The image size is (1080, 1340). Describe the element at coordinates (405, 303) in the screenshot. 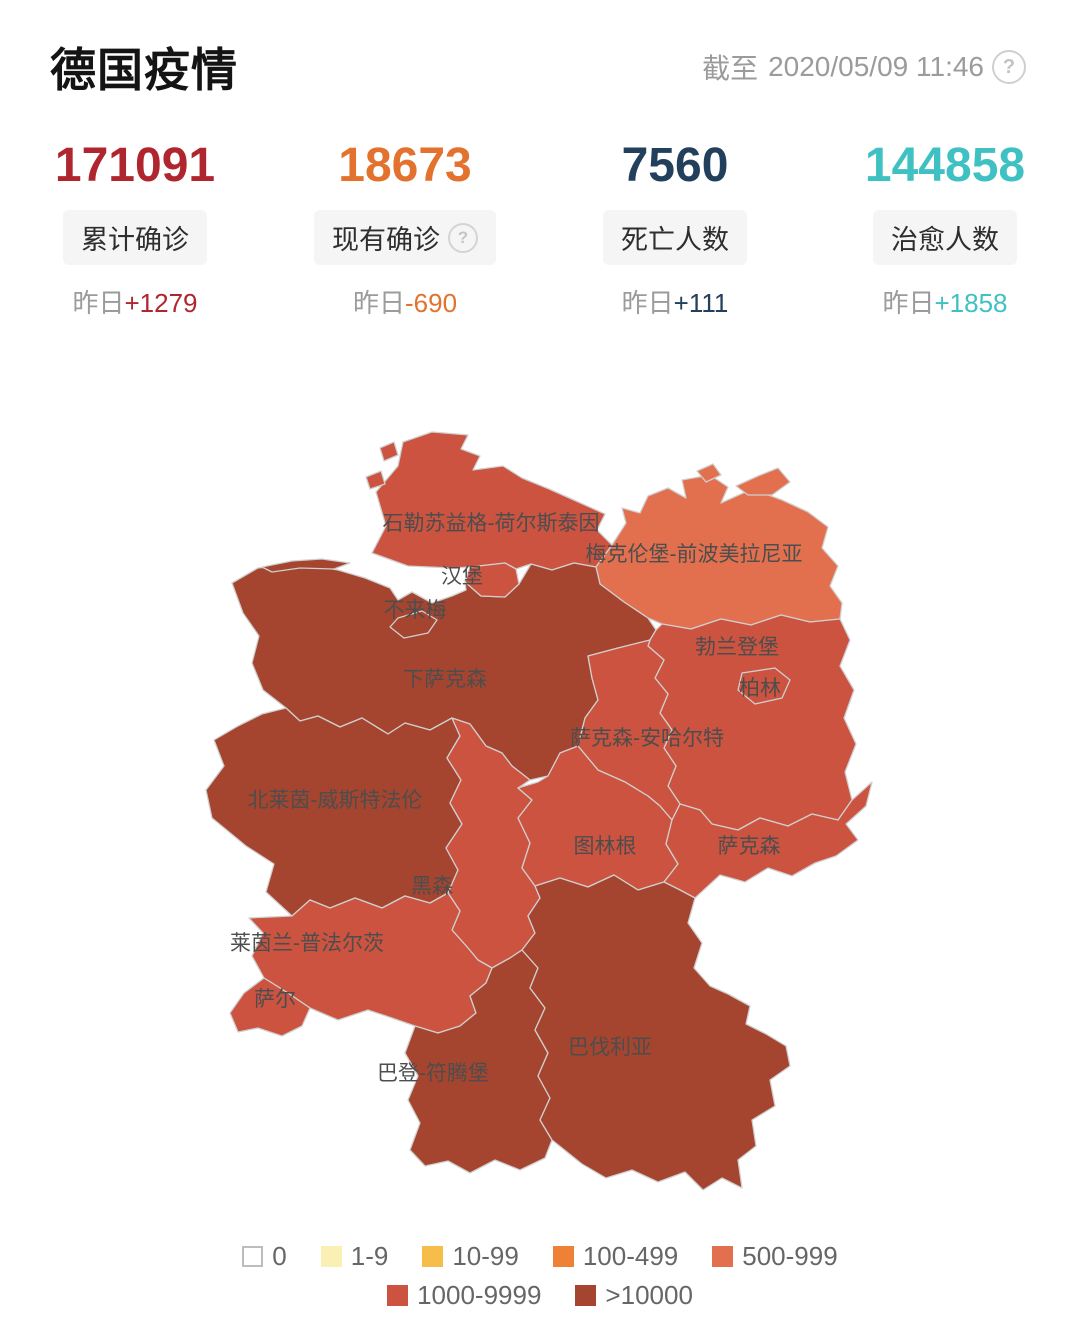

I see `stat-delta: 昨日-690` at that location.